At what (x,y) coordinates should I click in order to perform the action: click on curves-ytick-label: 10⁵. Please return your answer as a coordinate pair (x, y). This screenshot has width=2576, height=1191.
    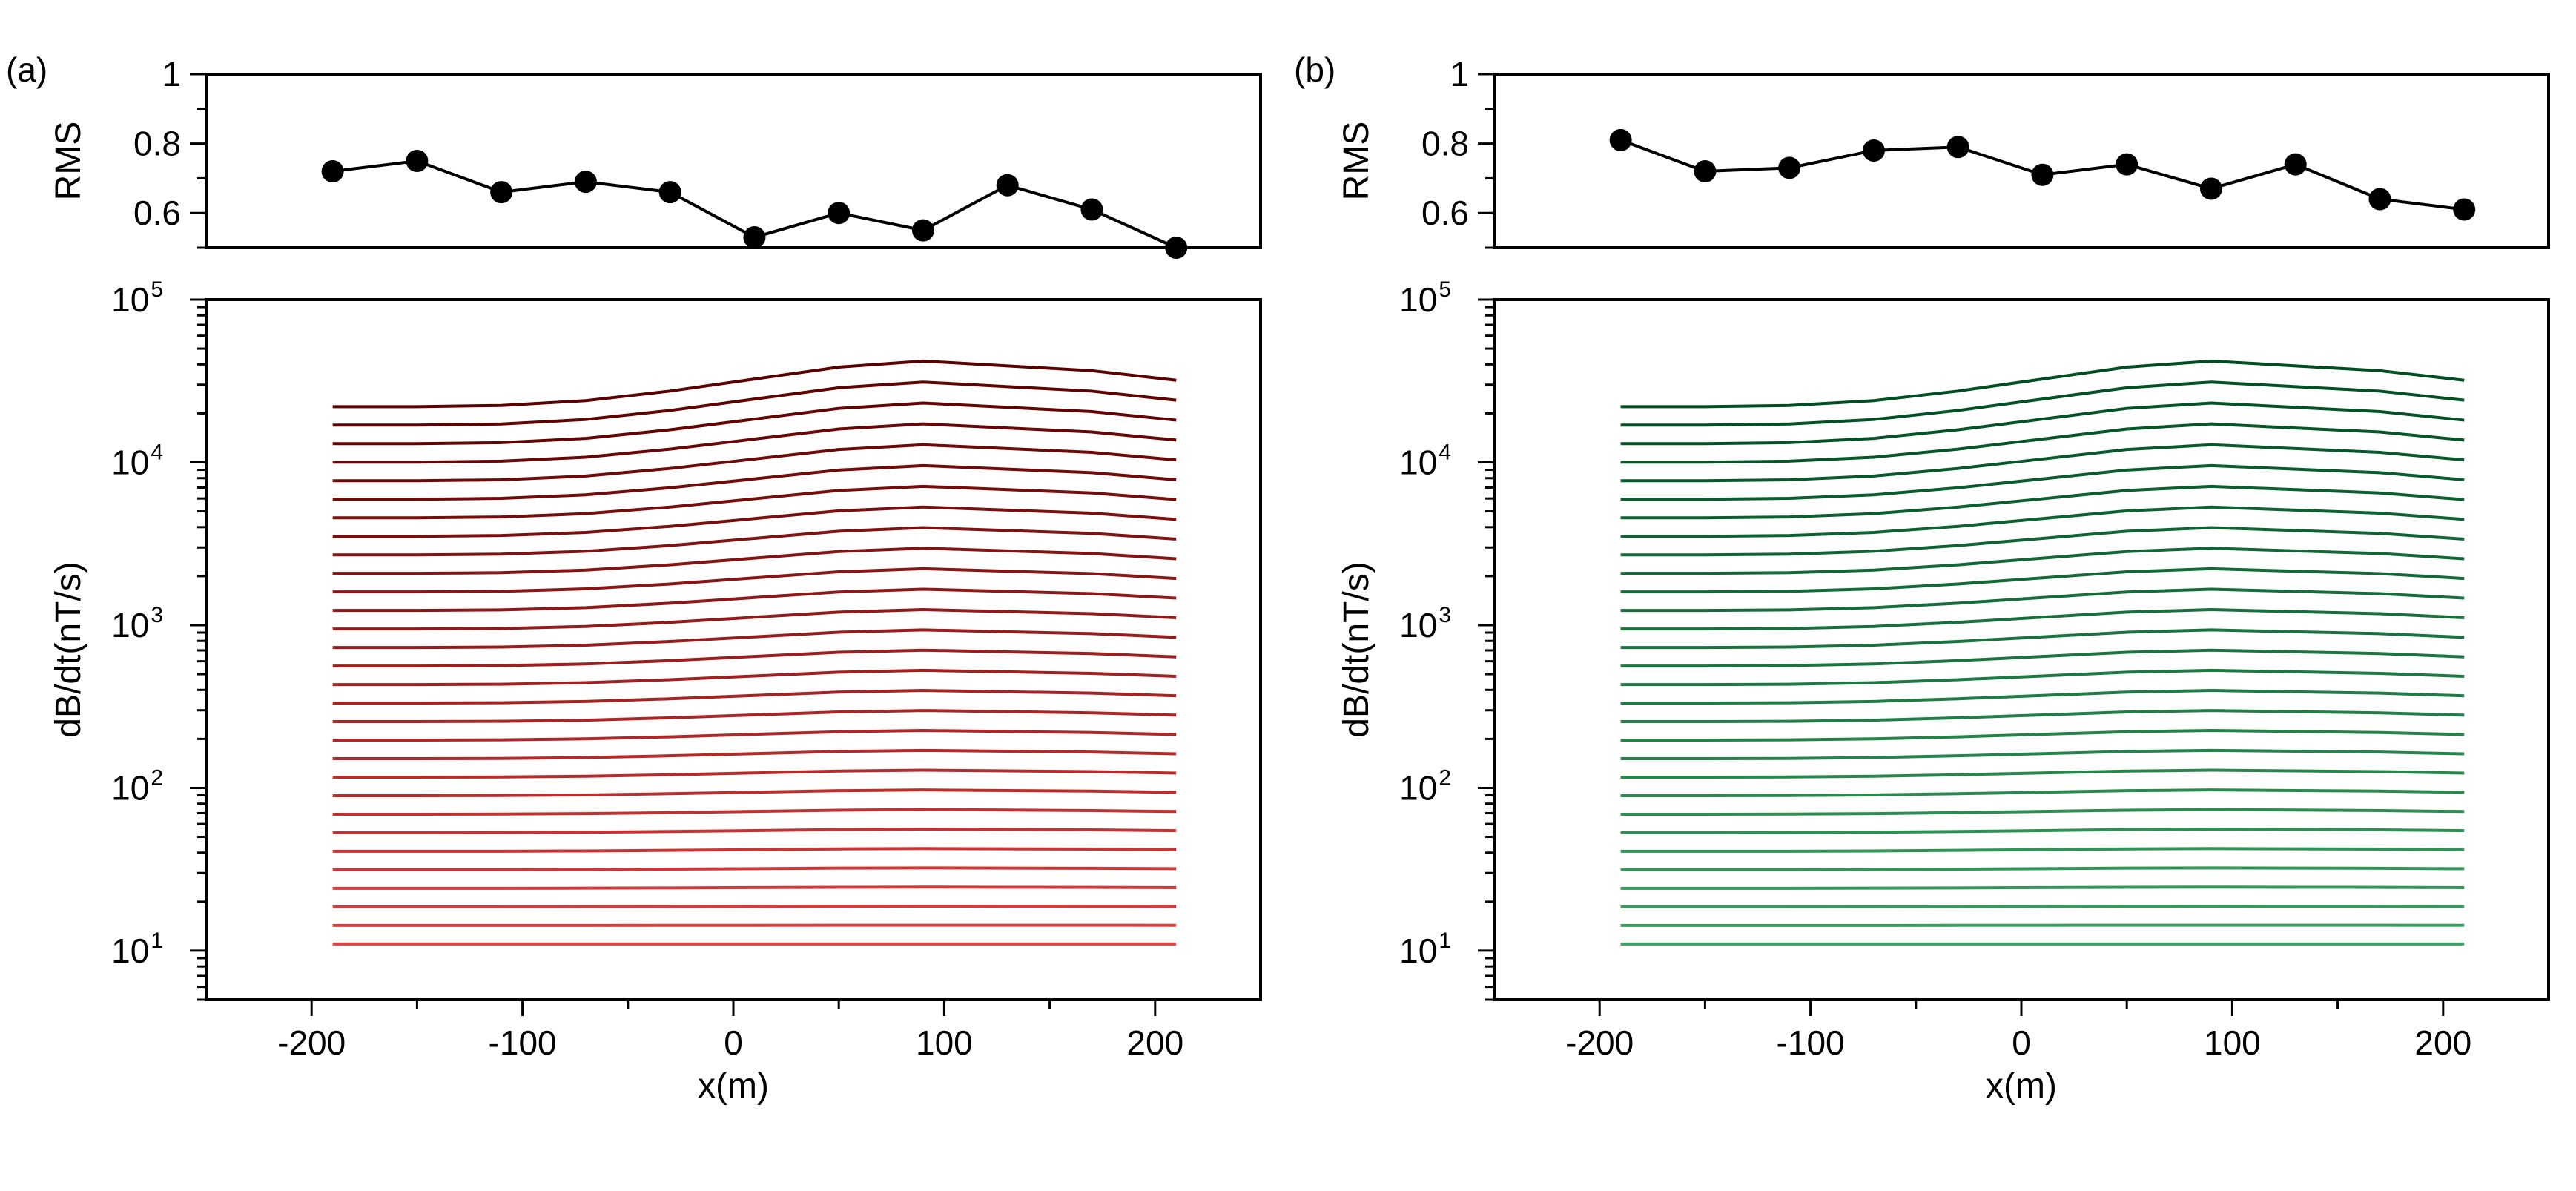
    Looking at the image, I should click on (137, 298).